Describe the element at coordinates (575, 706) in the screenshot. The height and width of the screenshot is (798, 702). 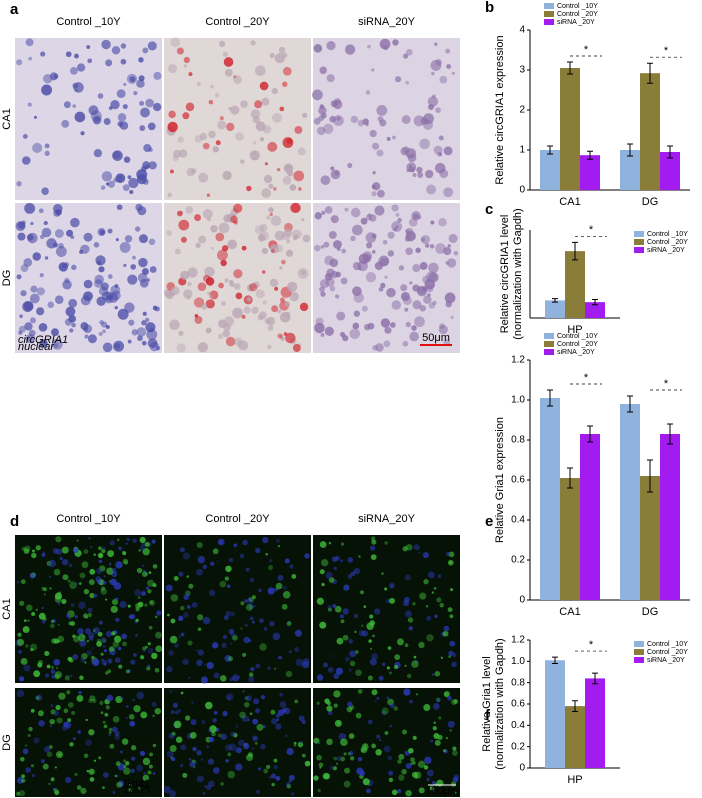
I see `error-bar` at that location.